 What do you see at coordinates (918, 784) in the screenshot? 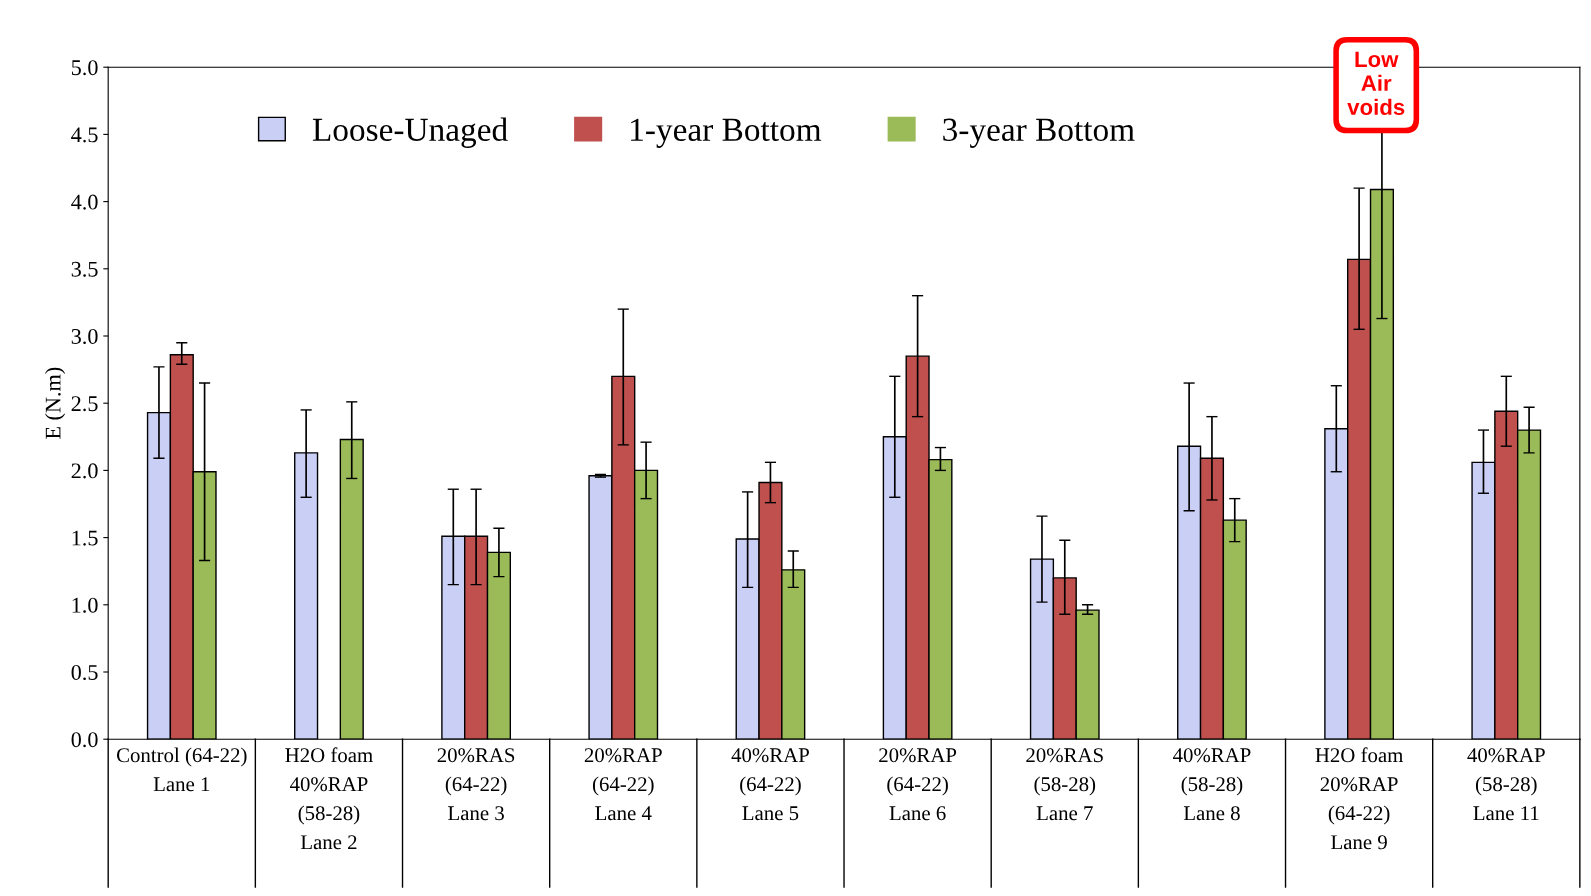
I see `x-tick-label: 20%RAP (64-22) Lane 6` at bounding box center [918, 784].